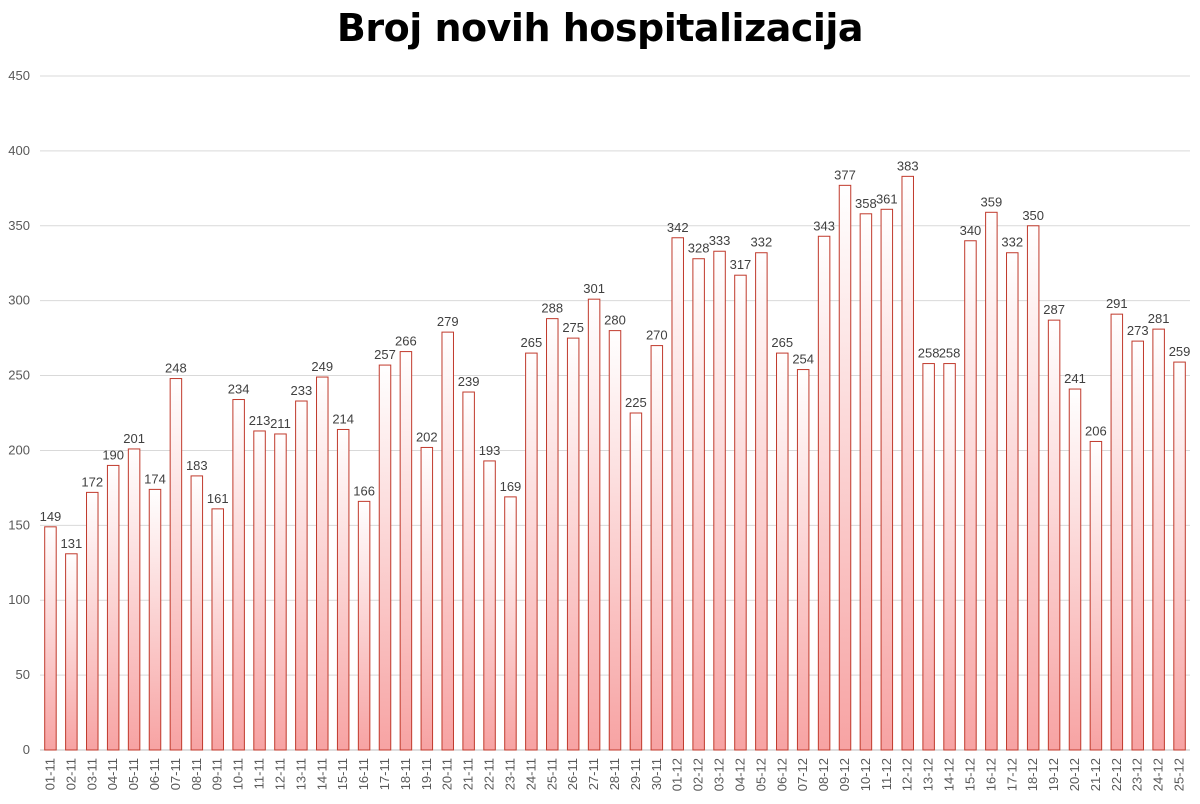 This screenshot has height=804, width=1200. Describe the element at coordinates (343, 418) in the screenshot. I see `data-label: 214` at that location.